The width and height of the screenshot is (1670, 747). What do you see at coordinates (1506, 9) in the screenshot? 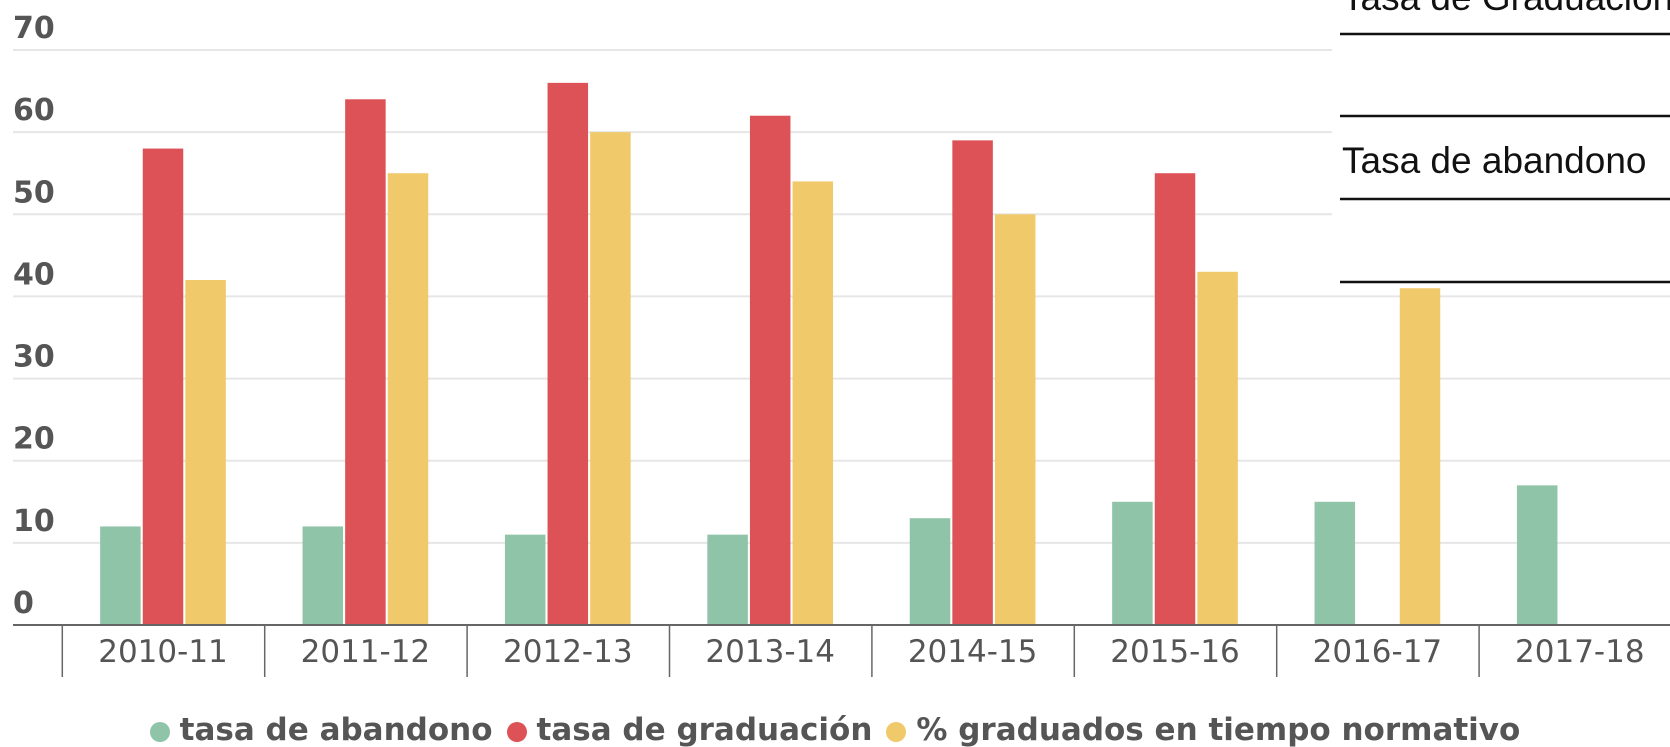
I see `annotation: Tasa de Graduación` at bounding box center [1506, 9].